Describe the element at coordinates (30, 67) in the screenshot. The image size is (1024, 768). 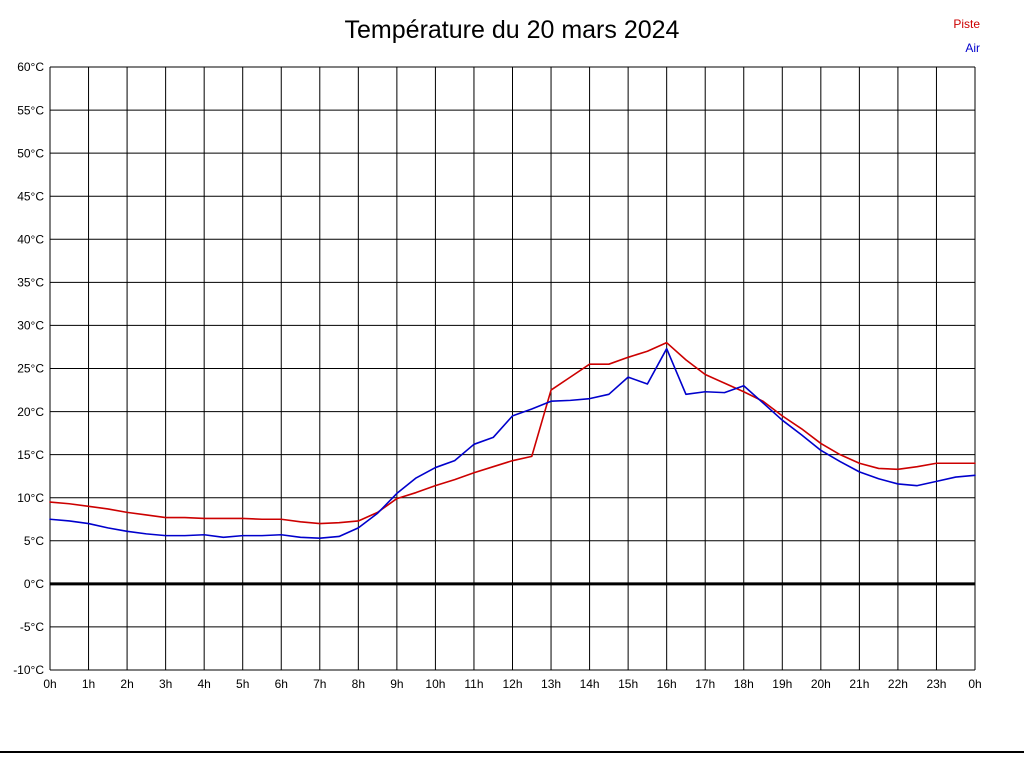
I see `y-tick-label: 60°C` at that location.